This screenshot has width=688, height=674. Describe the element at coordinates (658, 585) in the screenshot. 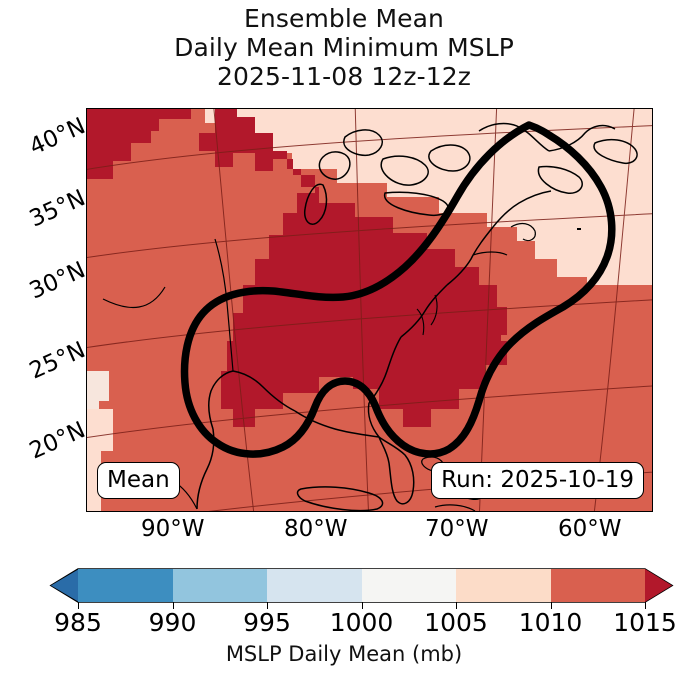

I see `colorbar-over-arrow` at that location.